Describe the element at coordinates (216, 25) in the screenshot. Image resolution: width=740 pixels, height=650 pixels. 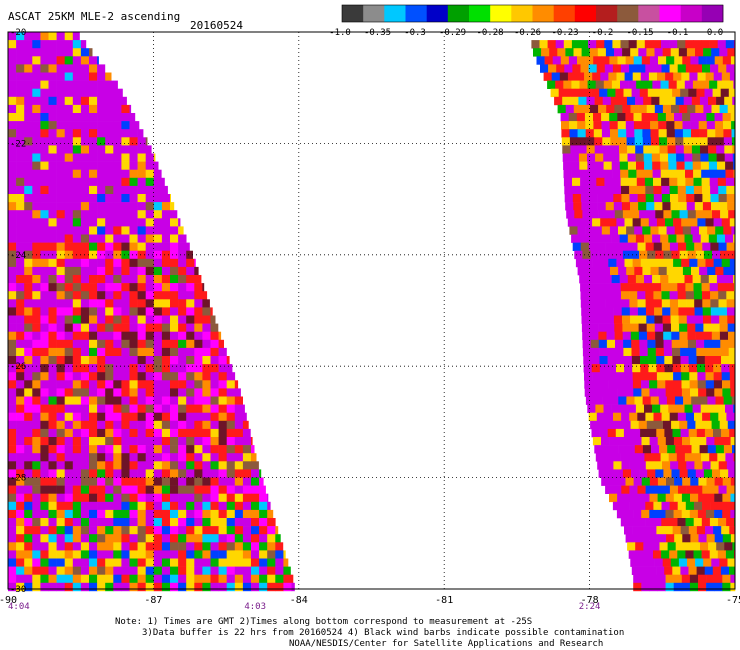
I see `chart-date: 20160524` at that location.